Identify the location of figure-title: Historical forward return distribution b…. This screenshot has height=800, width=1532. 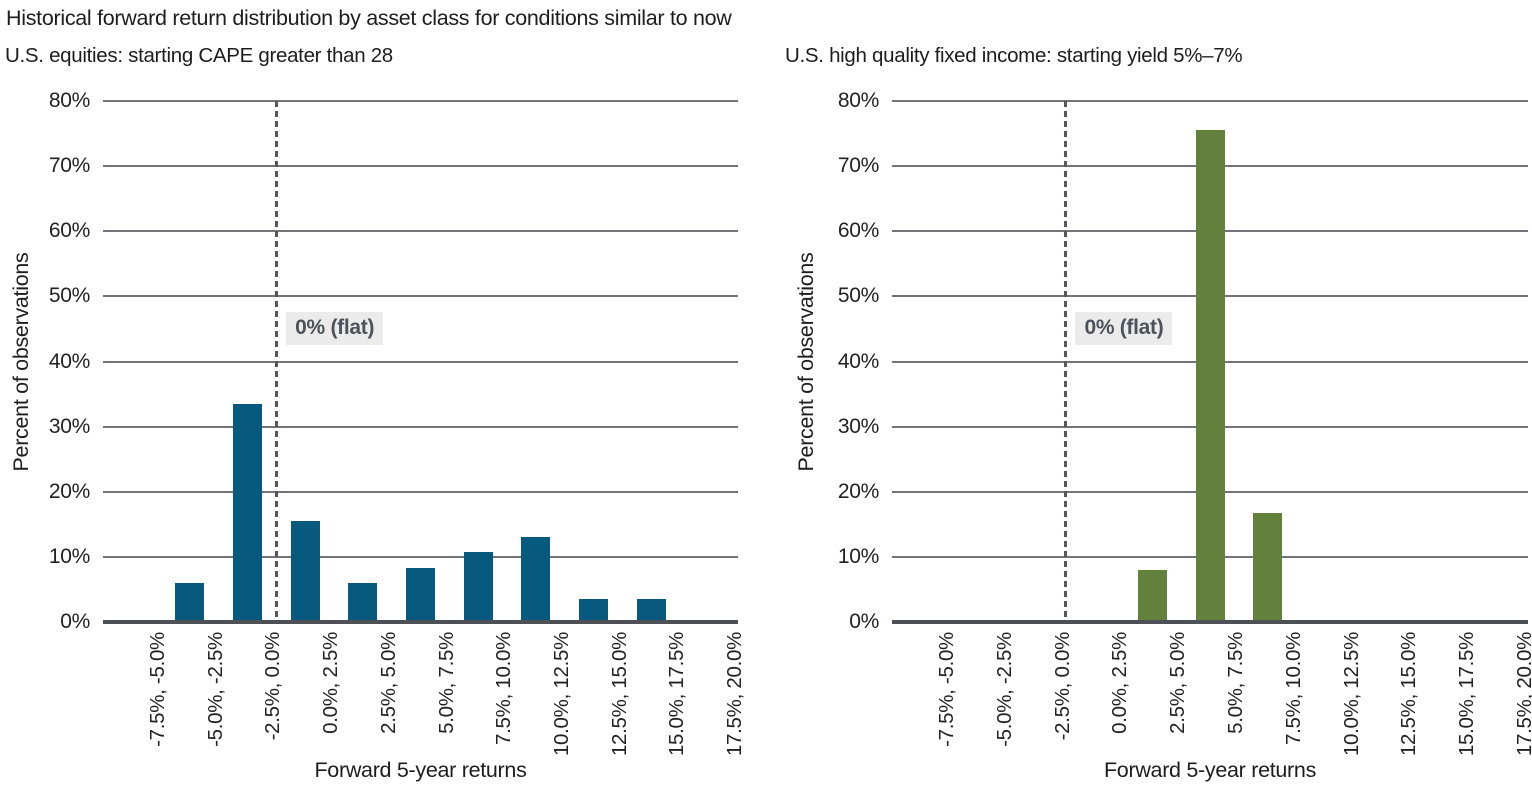
(369, 18).